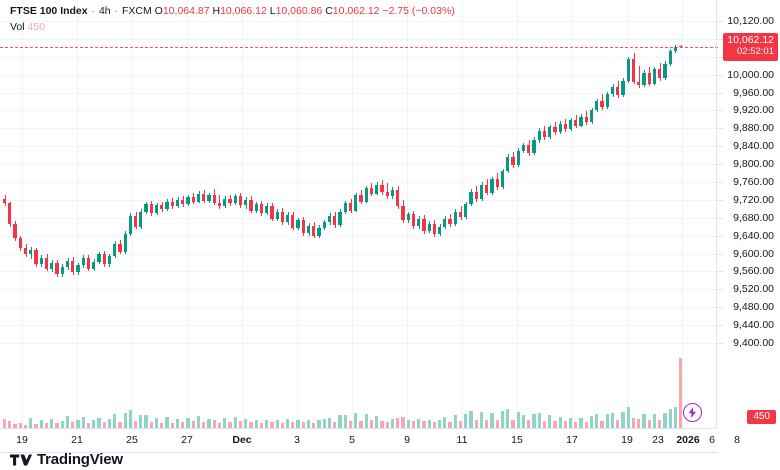 The image size is (780, 470). What do you see at coordinates (104, 11) in the screenshot?
I see `interval-label: 4h` at bounding box center [104, 11].